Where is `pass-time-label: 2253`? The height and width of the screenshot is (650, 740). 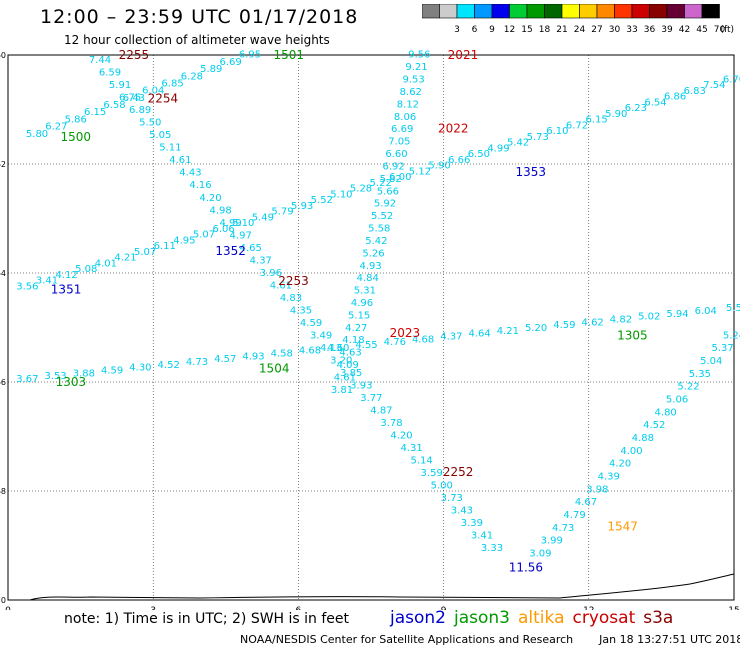
pass-time-label: 2253 is located at coordinates (293, 281).